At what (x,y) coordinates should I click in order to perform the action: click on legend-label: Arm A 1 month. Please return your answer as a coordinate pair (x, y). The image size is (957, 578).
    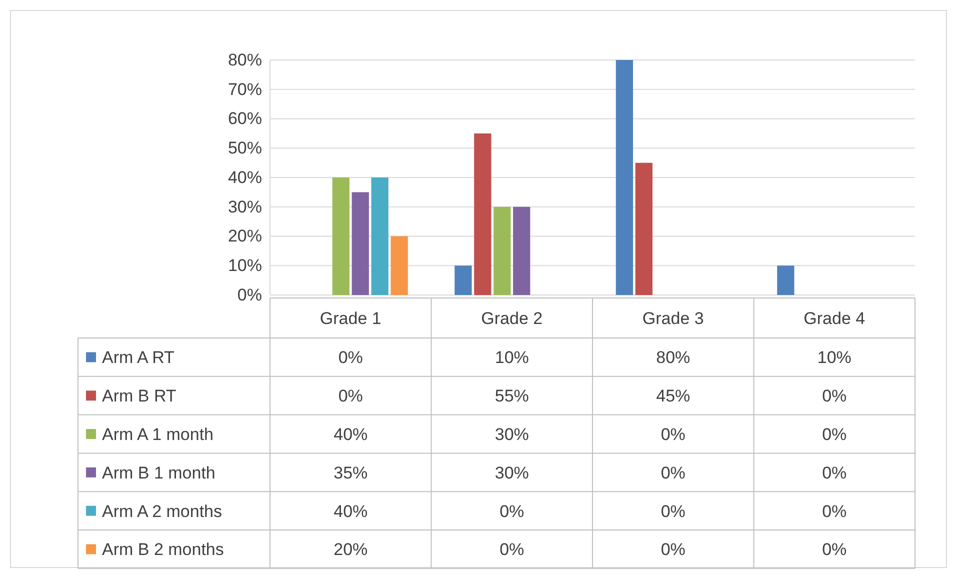
    Looking at the image, I should click on (158, 434).